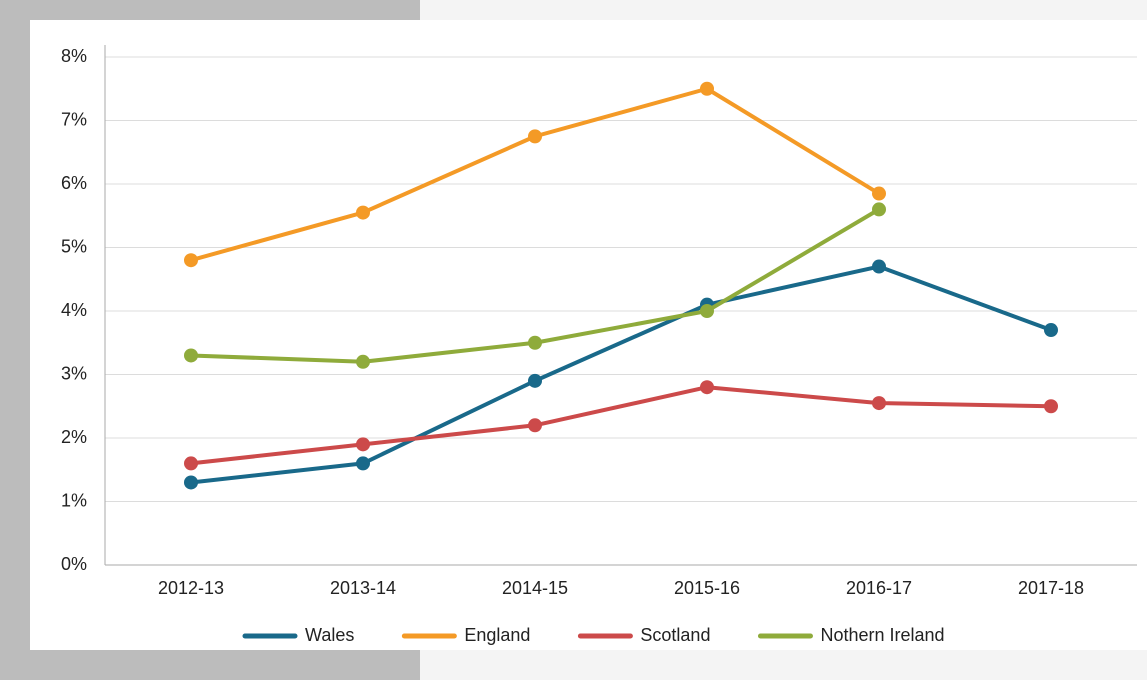 The height and width of the screenshot is (680, 1147). Describe the element at coordinates (1051, 588) in the screenshot. I see `x-tick-label: 2017-18` at that location.